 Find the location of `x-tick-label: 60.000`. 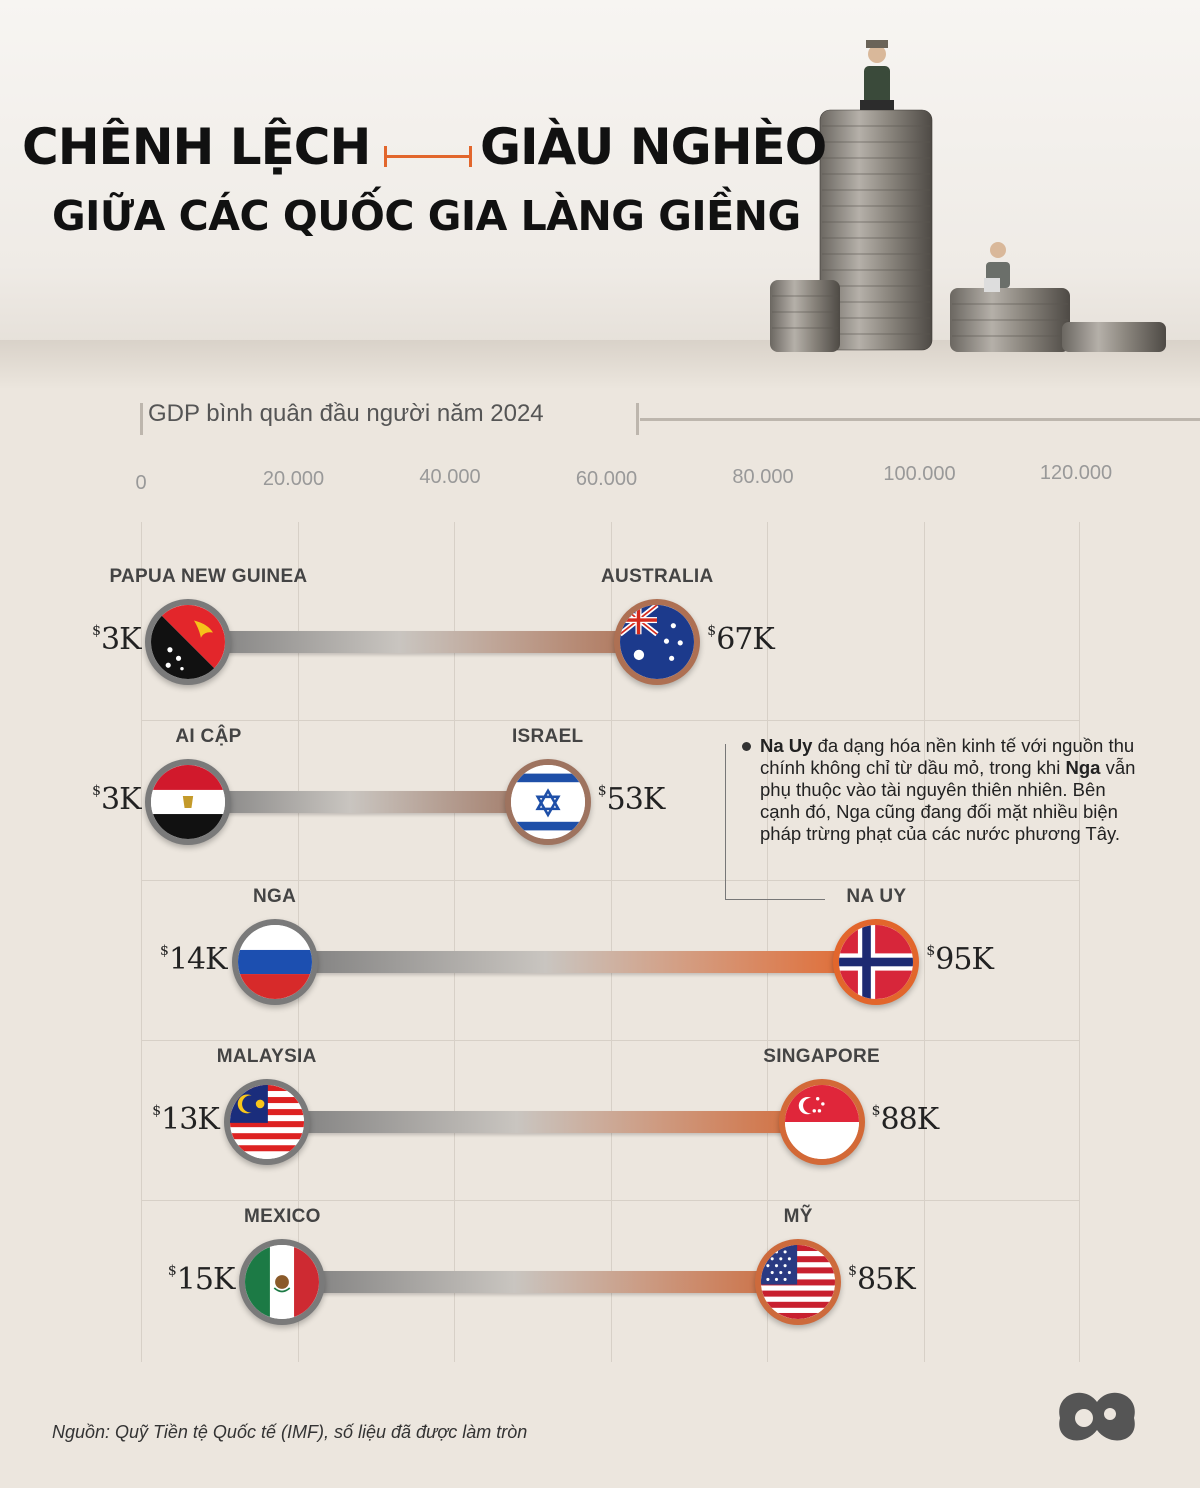

x-tick-label: 60.000 is located at coordinates (606, 479).